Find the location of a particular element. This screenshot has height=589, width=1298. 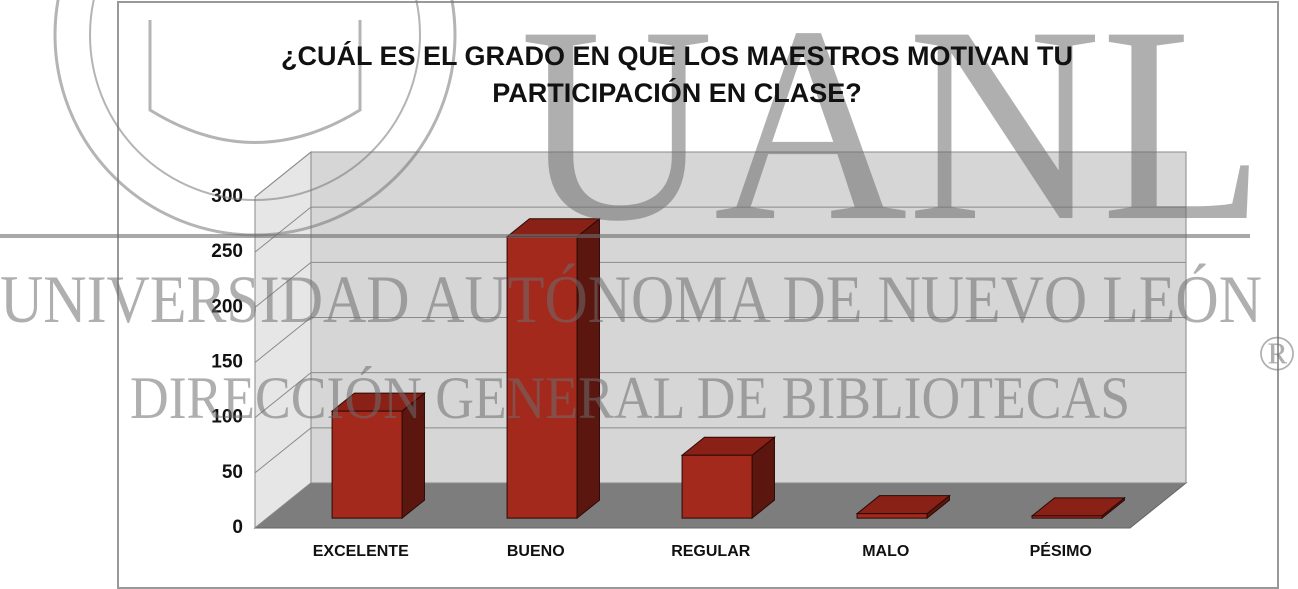

logo-ring is located at coordinates (255, 100).